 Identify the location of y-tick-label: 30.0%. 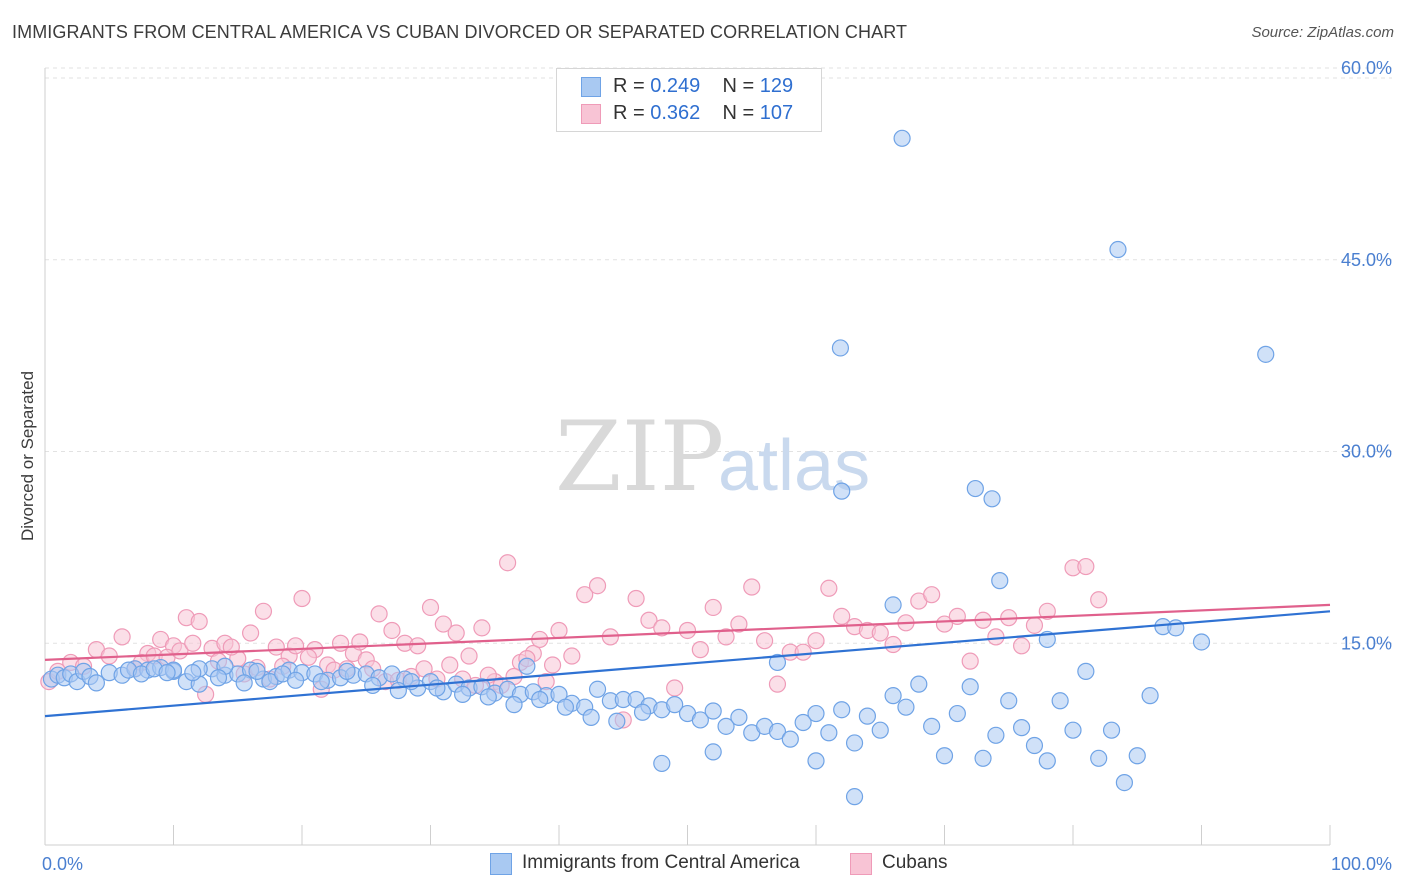
(1366, 452).